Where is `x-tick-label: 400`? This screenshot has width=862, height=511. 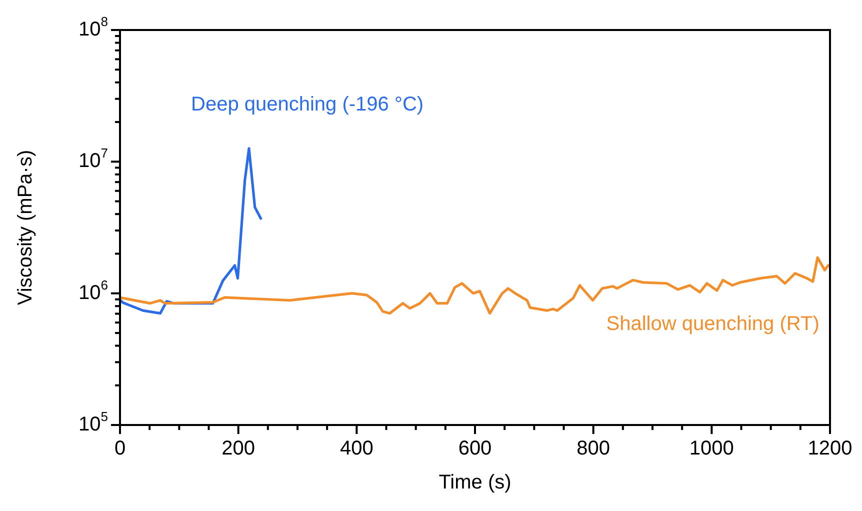 x-tick-label: 400 is located at coordinates (357, 449).